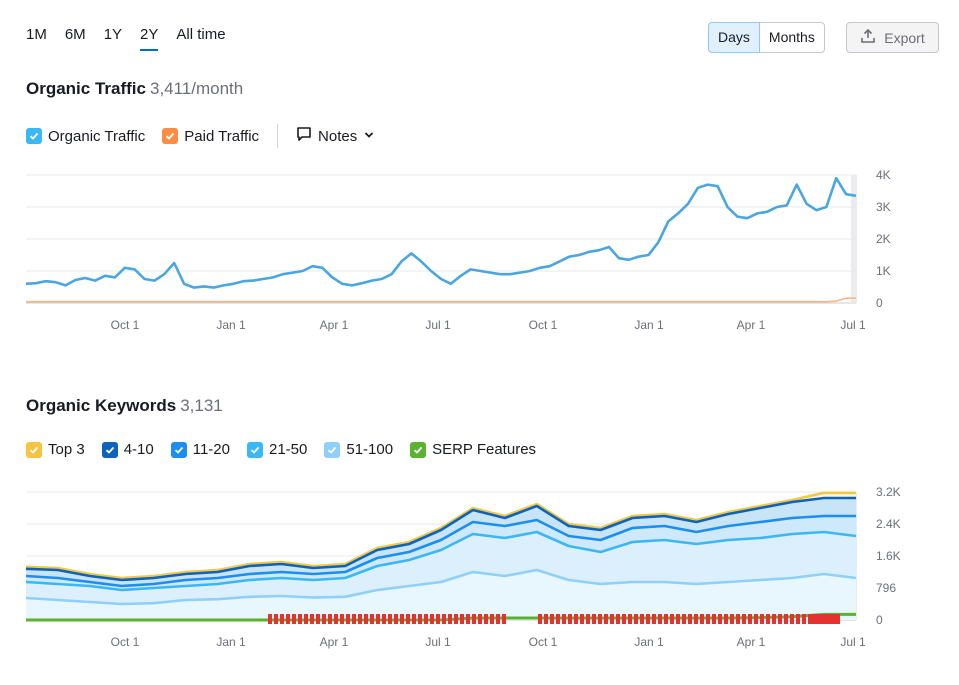 This screenshot has height=685, width=959. Describe the element at coordinates (304, 136) in the screenshot. I see `comment-icon` at that location.